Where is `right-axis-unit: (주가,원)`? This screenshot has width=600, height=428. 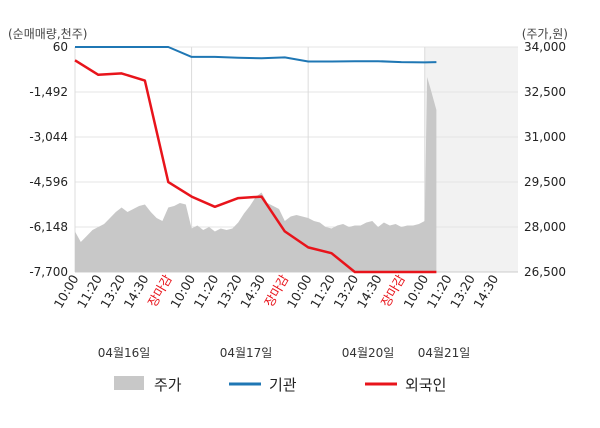 right-axis-unit: (주가,원) is located at coordinates (545, 34).